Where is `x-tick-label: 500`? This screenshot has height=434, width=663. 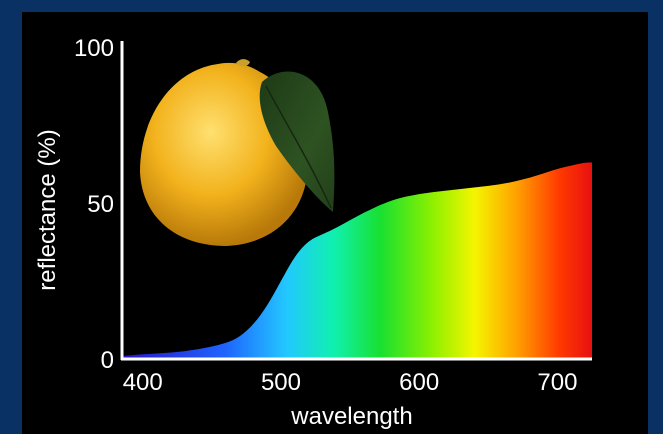
x-tick-label: 500 is located at coordinates (281, 382).